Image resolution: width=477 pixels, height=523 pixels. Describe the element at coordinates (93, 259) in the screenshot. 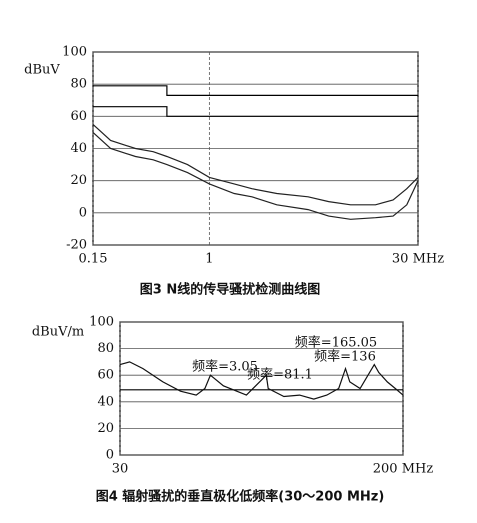

I see `x-tick-label: 0.15` at that location.